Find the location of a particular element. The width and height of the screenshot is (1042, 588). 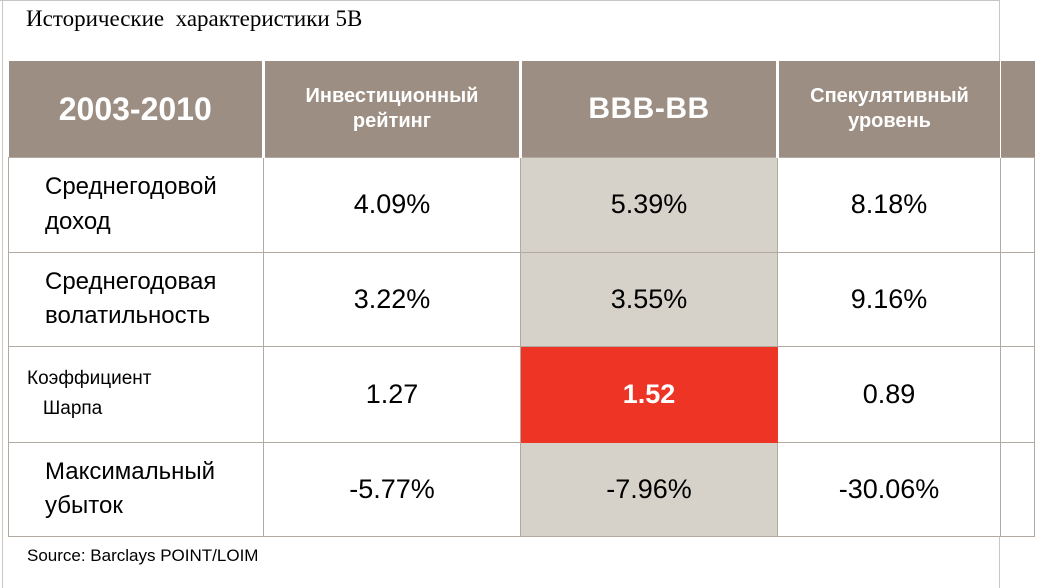

row-label-annual-volatility: Среднегодовая волатильность is located at coordinates (136, 299).